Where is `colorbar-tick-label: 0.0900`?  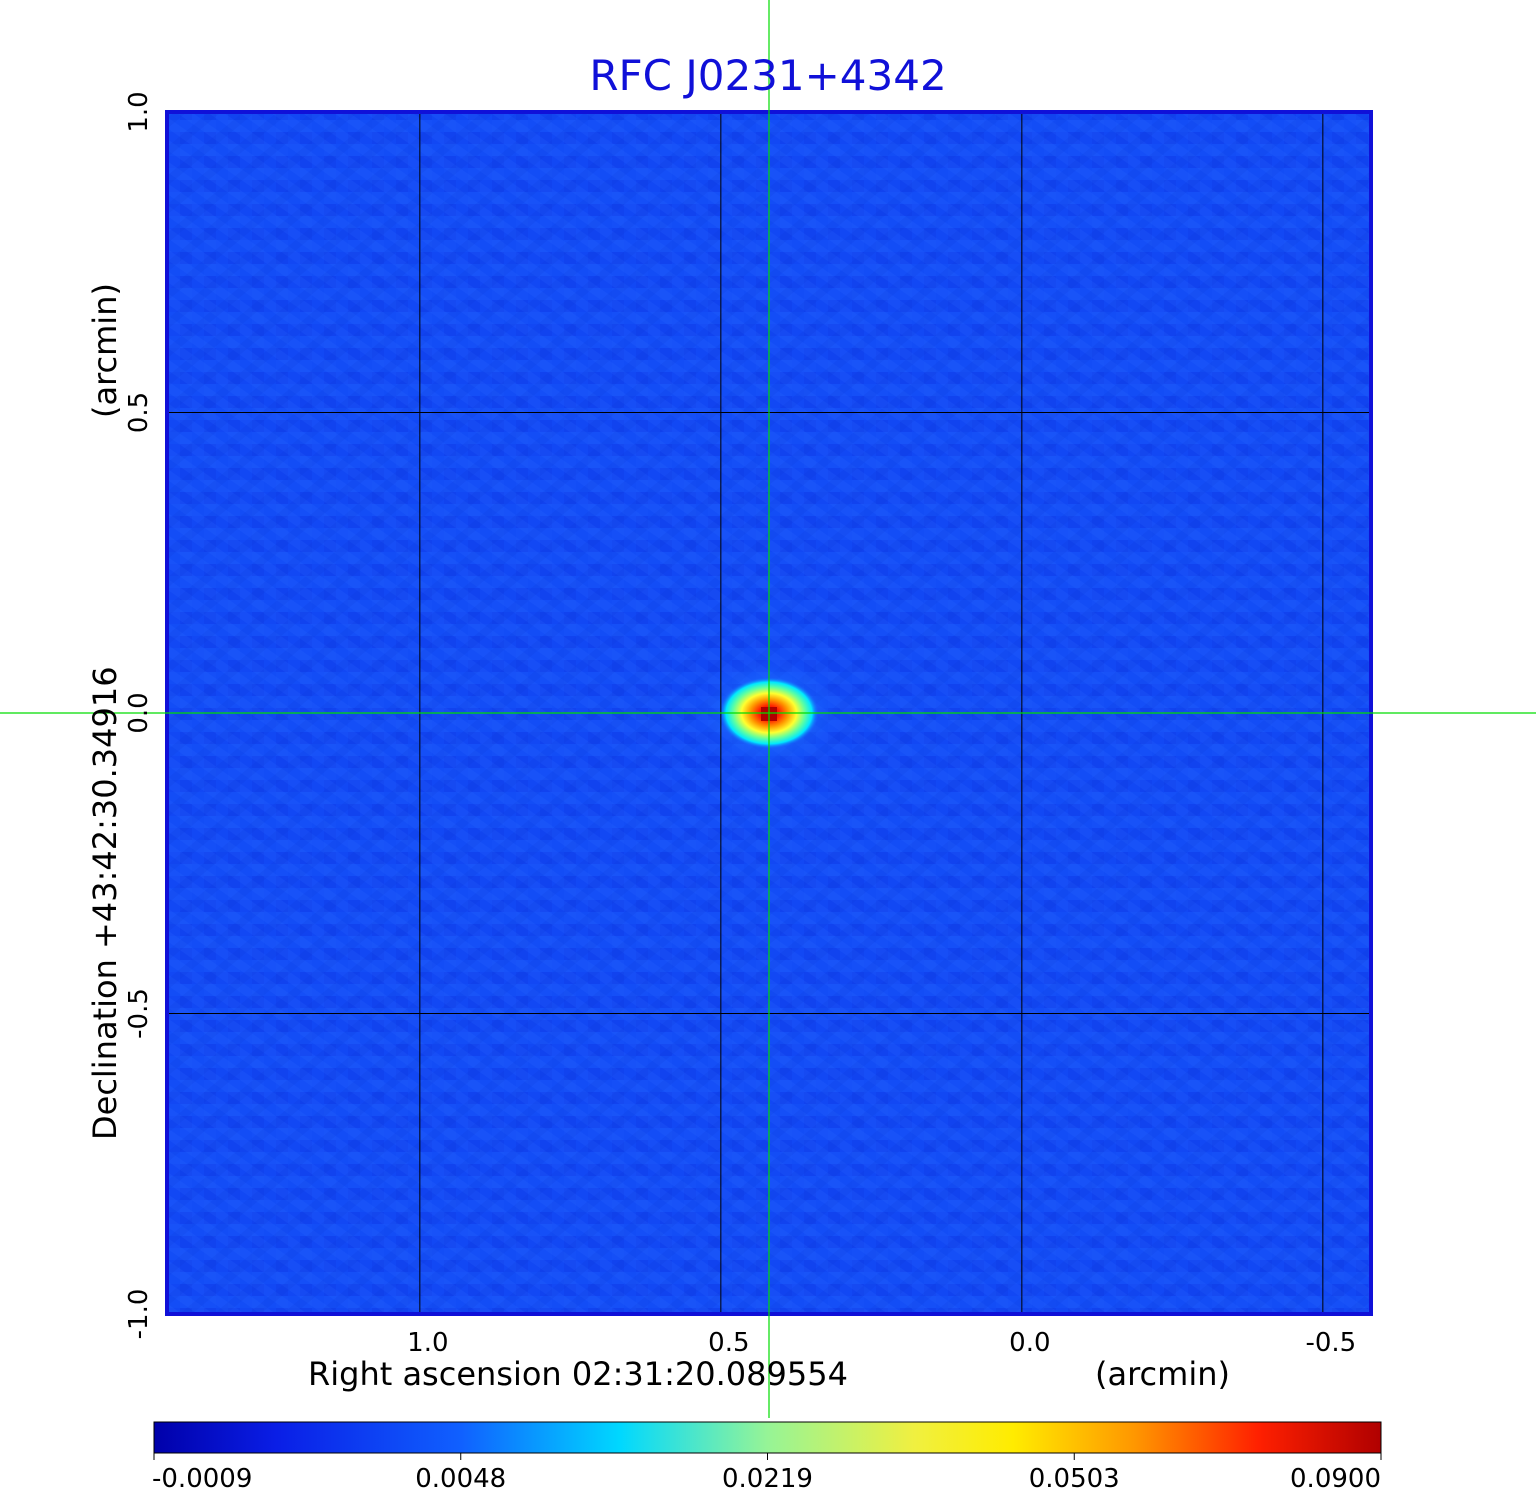
colorbar-tick-label: 0.0900 is located at coordinates (1335, 1479).